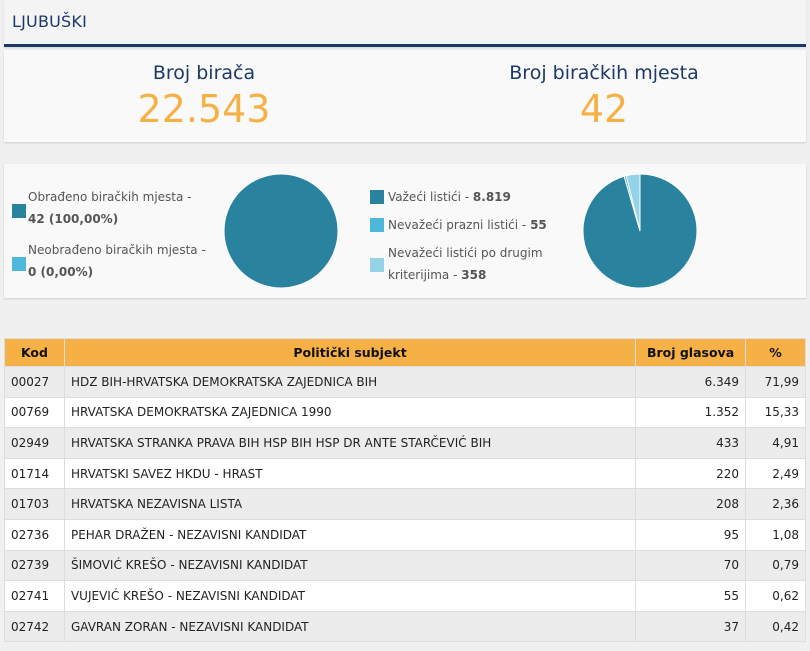  What do you see at coordinates (775, 534) in the screenshot?
I see `cell-percent: 1,08` at bounding box center [775, 534].